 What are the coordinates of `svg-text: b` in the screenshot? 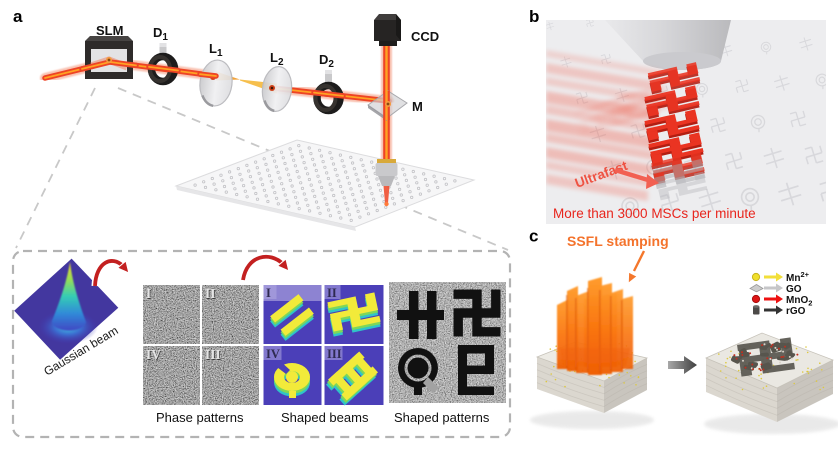 It's located at (534, 16).